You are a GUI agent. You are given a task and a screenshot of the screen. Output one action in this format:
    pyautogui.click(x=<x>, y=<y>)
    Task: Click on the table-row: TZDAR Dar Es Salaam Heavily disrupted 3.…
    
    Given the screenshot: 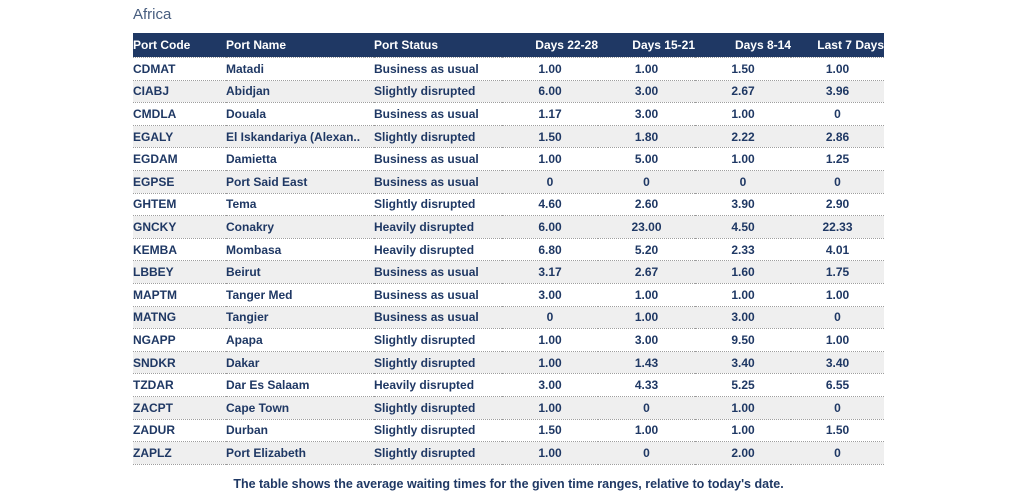 What is the action you would take?
    pyautogui.click(x=508, y=385)
    